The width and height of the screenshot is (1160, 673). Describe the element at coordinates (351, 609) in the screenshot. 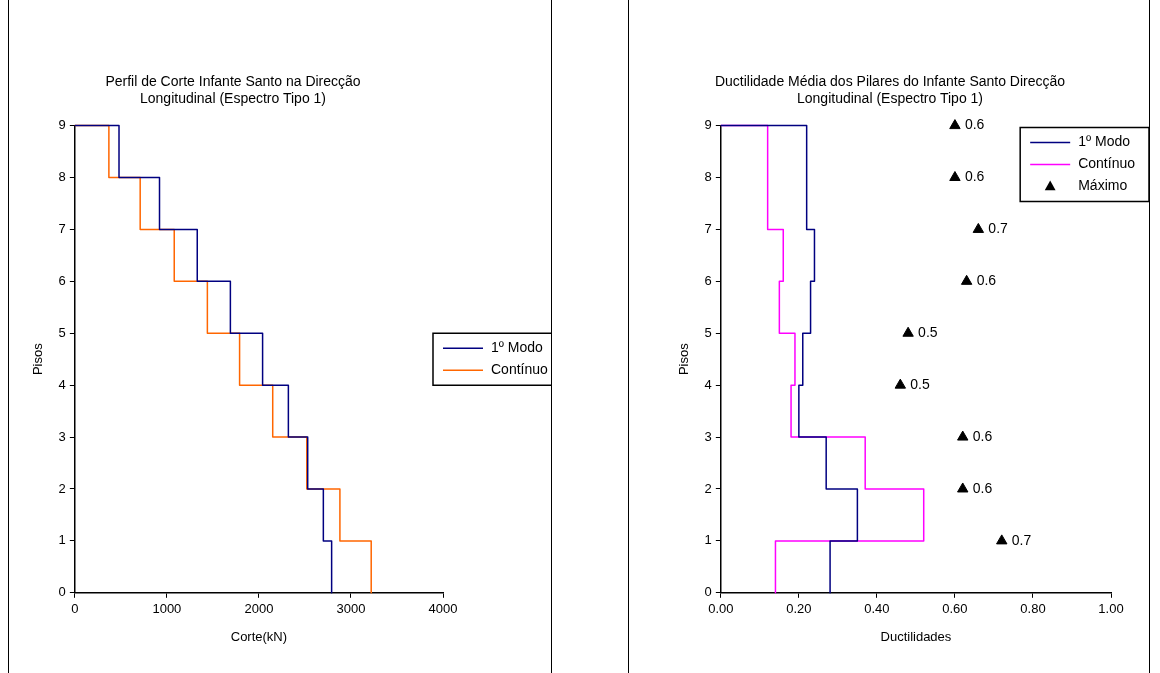

I see `x-tick-label: 3000` at that location.